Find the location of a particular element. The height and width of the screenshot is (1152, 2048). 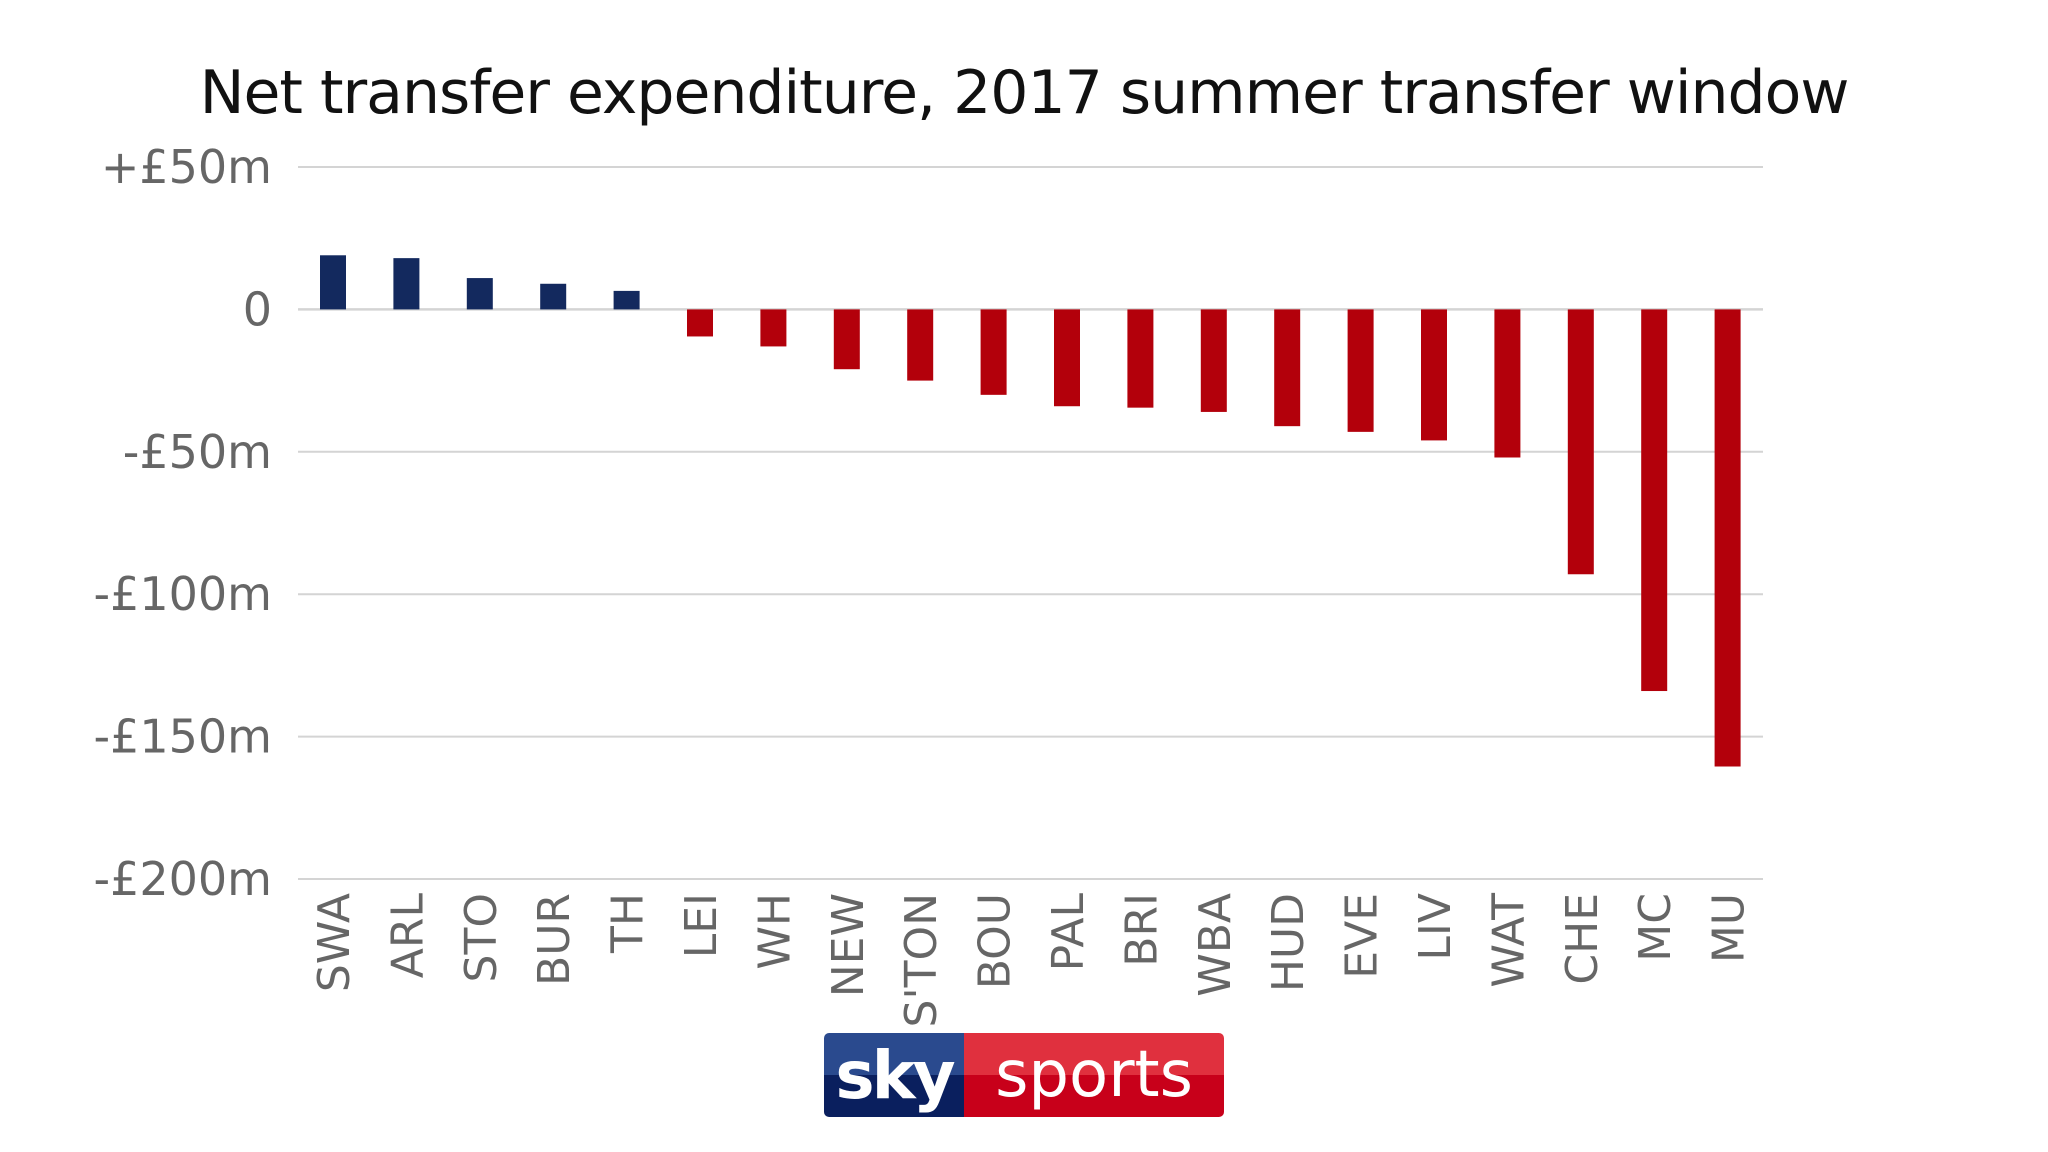

bar-sto is located at coordinates (479, 294).